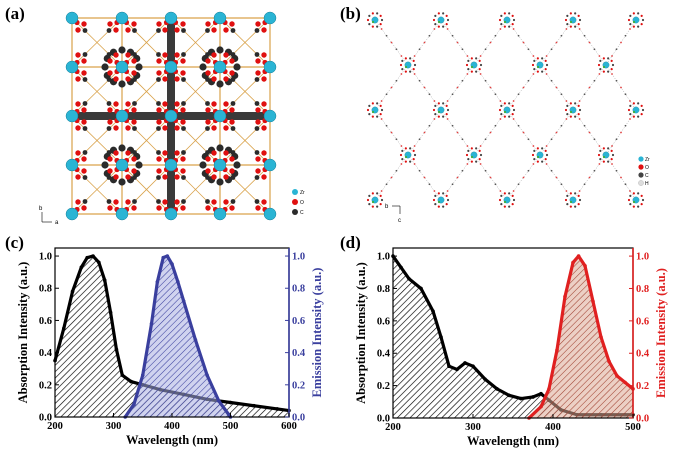 The width and height of the screenshot is (680, 463). I want to click on zirconium-atom, so click(171, 67).